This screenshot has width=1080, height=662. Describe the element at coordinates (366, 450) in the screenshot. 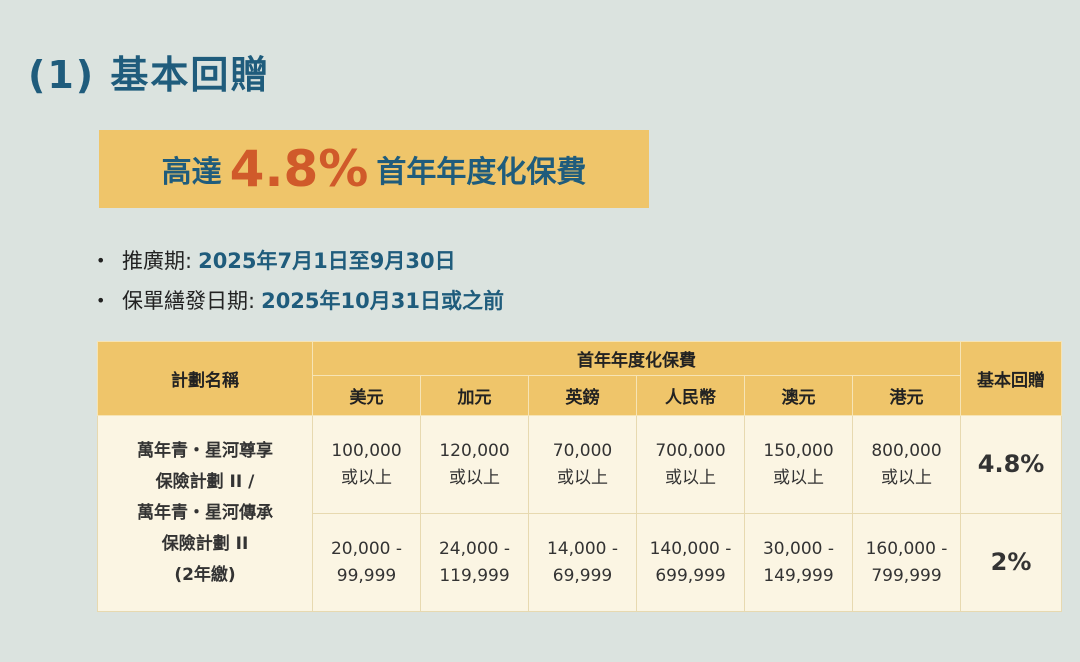

I see `cell-line: 100,000` at that location.